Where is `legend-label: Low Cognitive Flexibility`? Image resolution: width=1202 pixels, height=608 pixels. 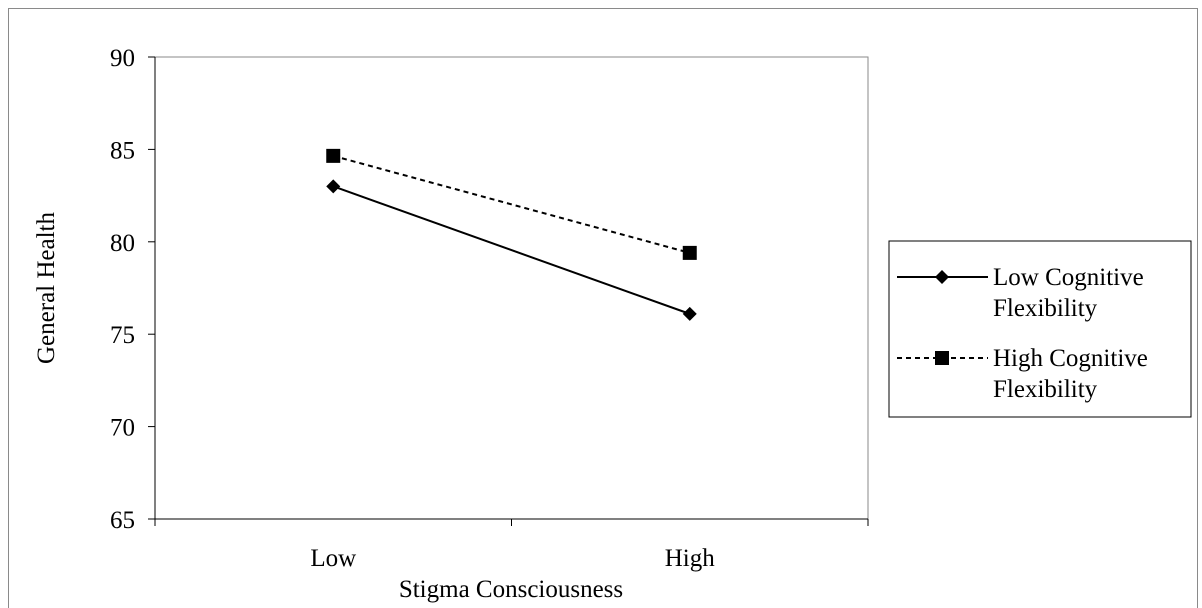
legend-label: Low Cognitive Flexibility is located at coordinates (1068, 293).